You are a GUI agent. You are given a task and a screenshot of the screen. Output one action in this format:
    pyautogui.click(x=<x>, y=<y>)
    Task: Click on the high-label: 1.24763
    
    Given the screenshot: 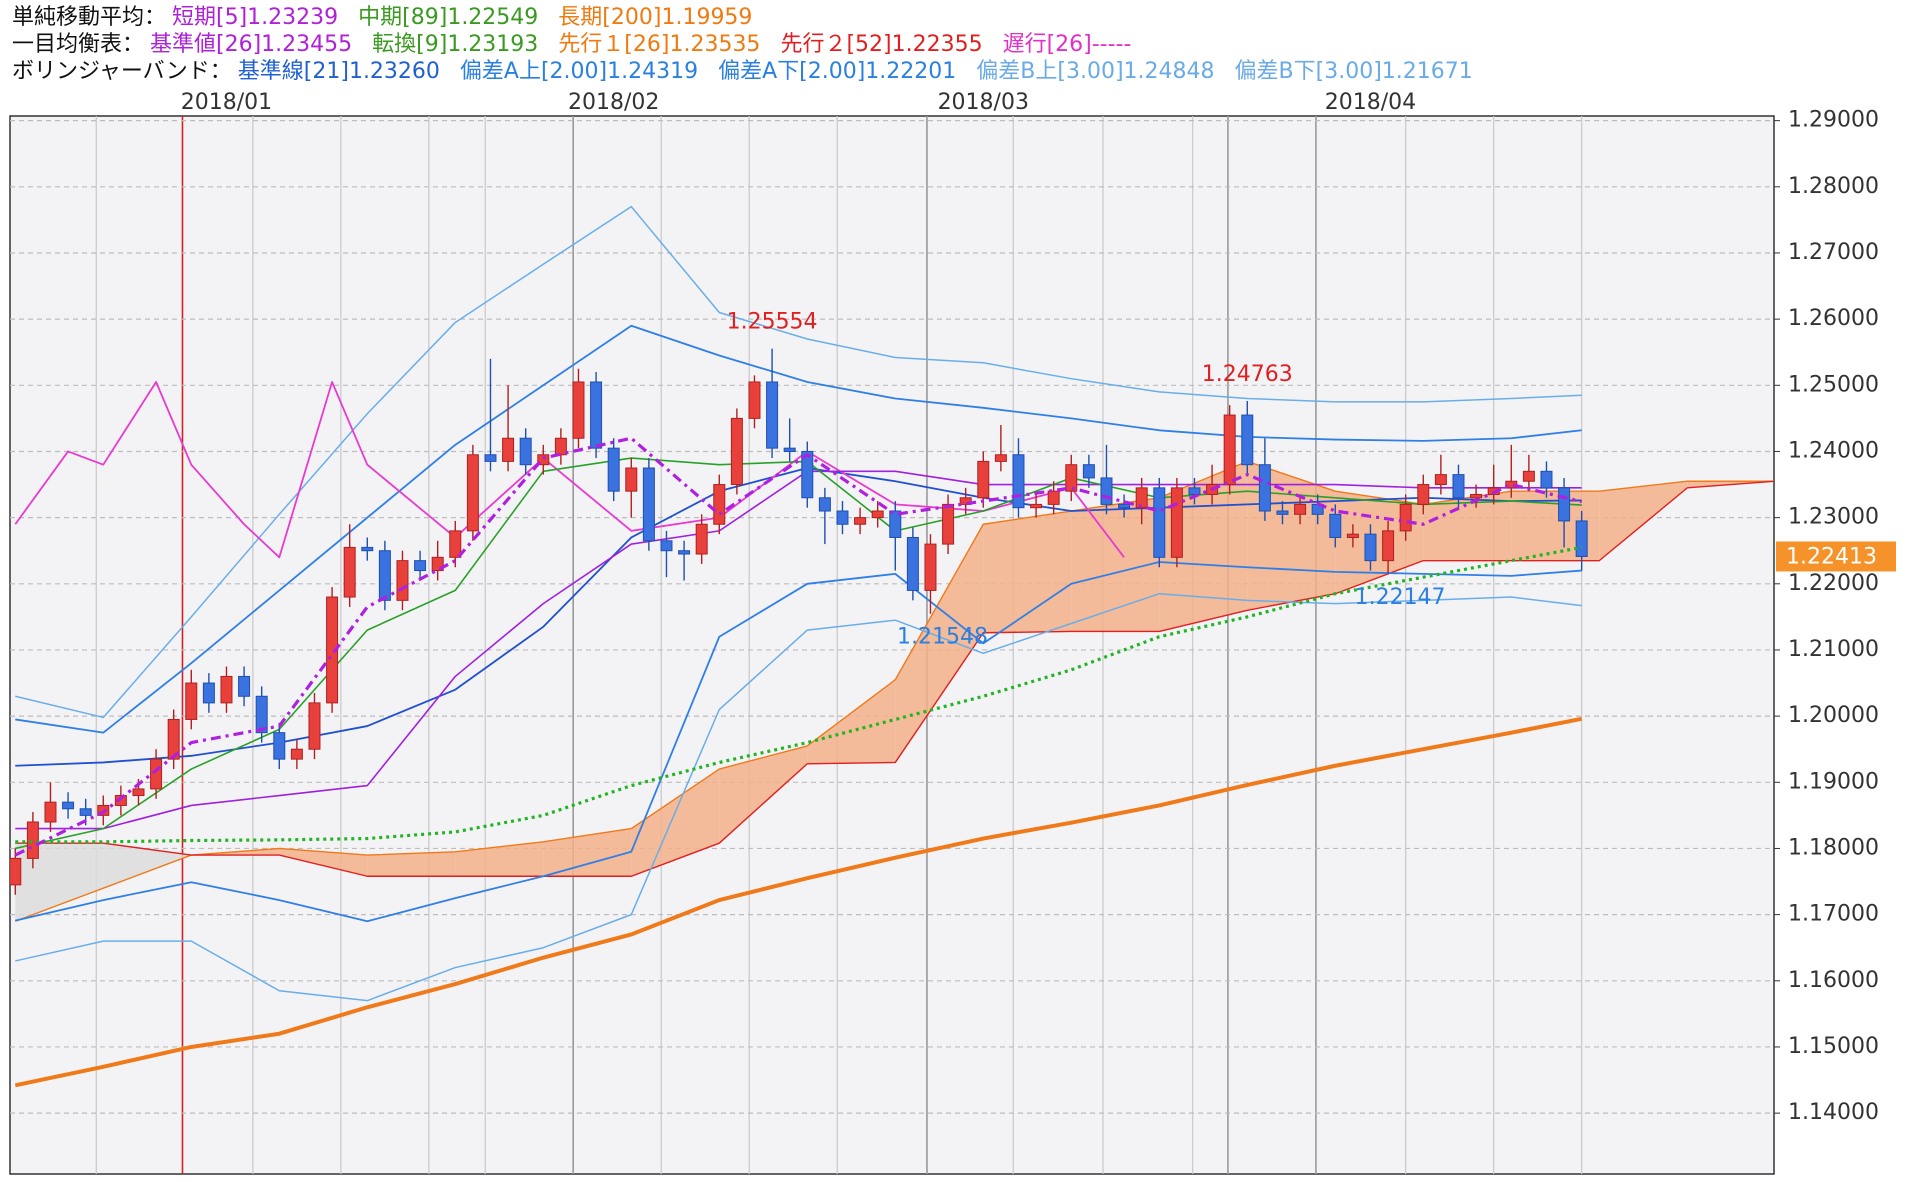 What is the action you would take?
    pyautogui.click(x=1247, y=374)
    